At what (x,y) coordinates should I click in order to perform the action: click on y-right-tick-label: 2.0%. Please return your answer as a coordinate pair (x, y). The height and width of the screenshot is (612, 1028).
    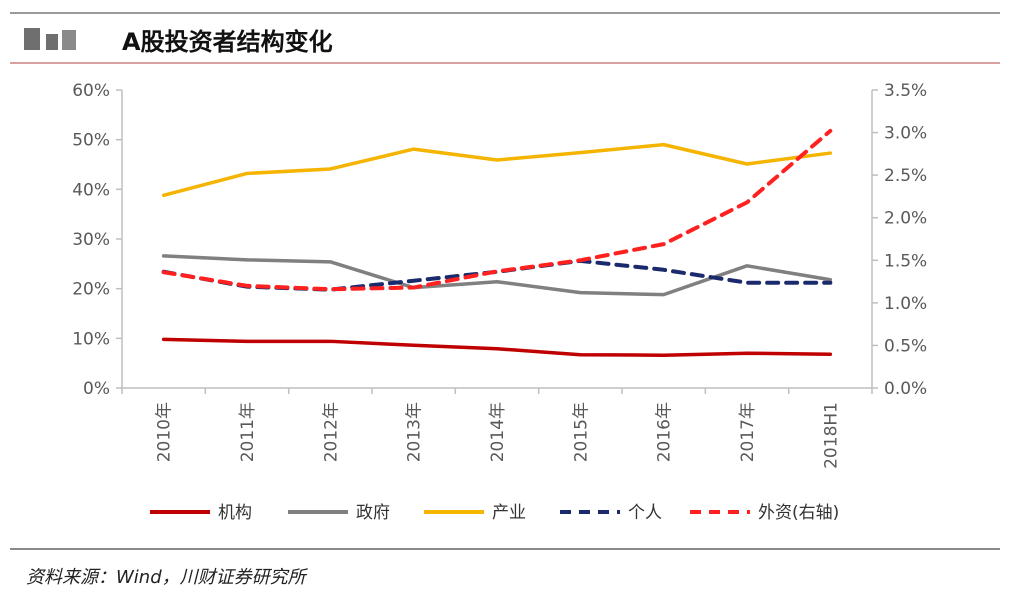
    Looking at the image, I should click on (905, 219).